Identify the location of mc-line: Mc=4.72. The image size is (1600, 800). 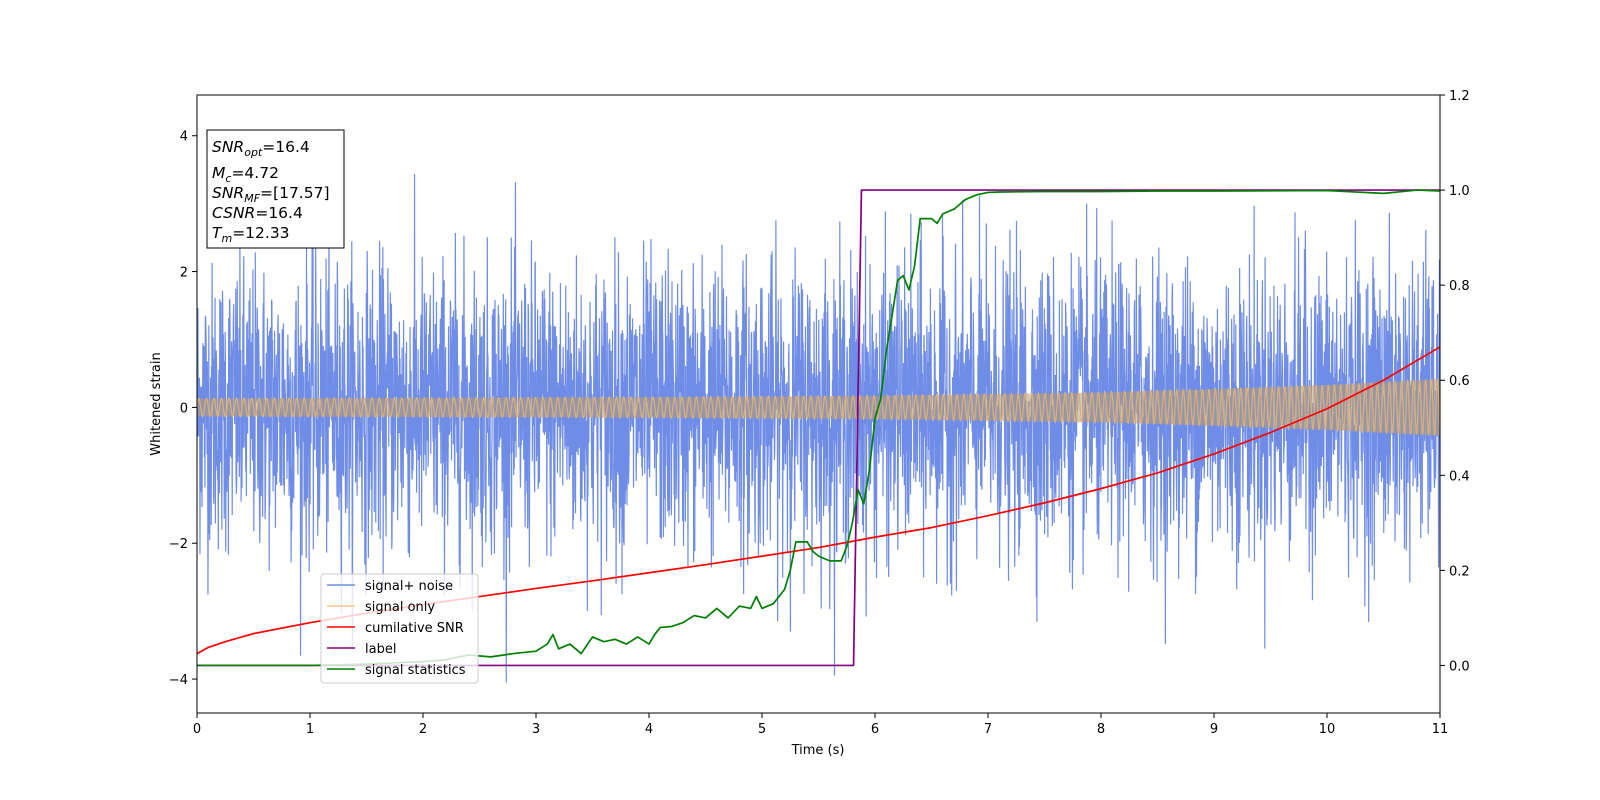
(245, 174).